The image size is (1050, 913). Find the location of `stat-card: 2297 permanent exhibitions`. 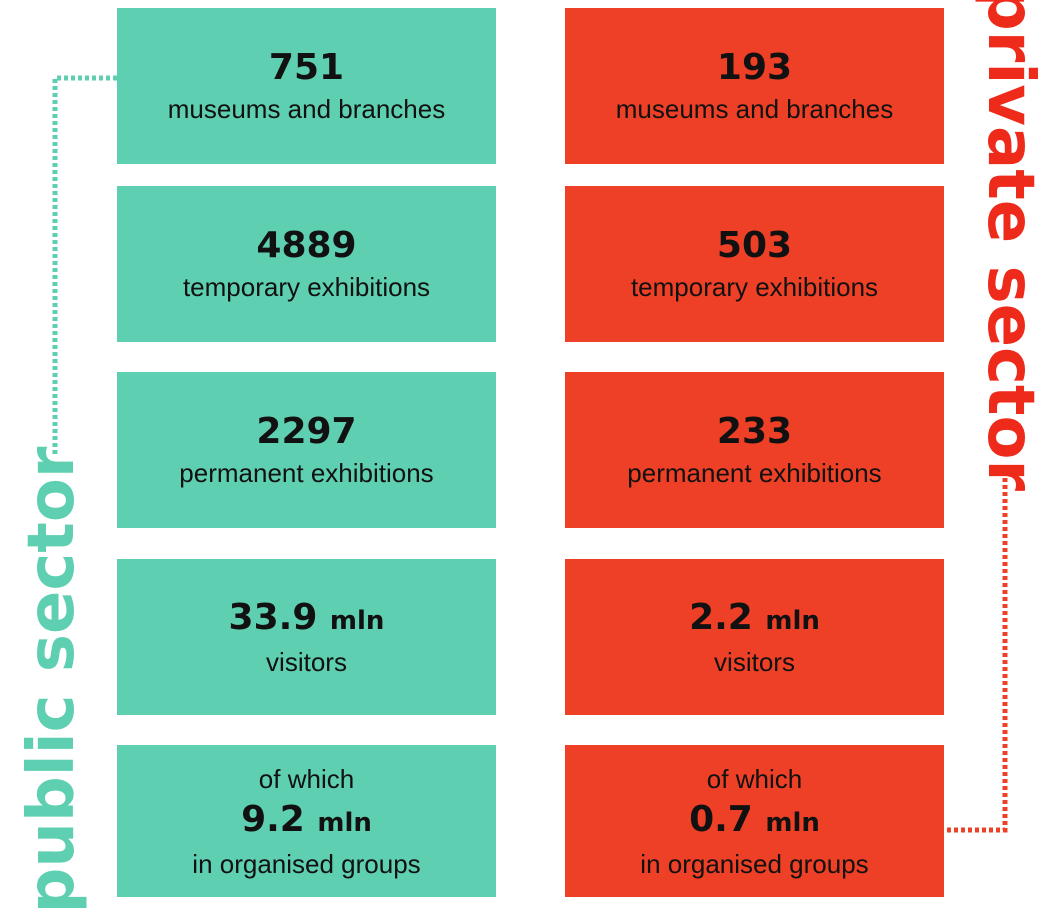

stat-card: 2297 permanent exhibitions is located at coordinates (306, 450).